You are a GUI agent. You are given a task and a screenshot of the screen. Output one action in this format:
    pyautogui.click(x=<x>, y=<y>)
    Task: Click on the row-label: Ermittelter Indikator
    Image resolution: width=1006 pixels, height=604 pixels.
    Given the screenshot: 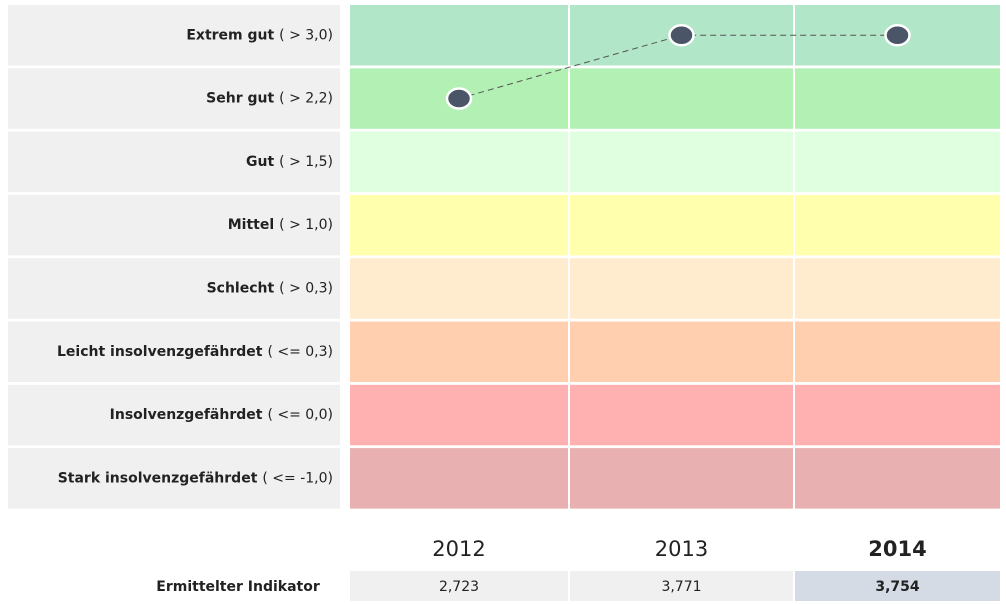 What is the action you would take?
    pyautogui.click(x=238, y=587)
    